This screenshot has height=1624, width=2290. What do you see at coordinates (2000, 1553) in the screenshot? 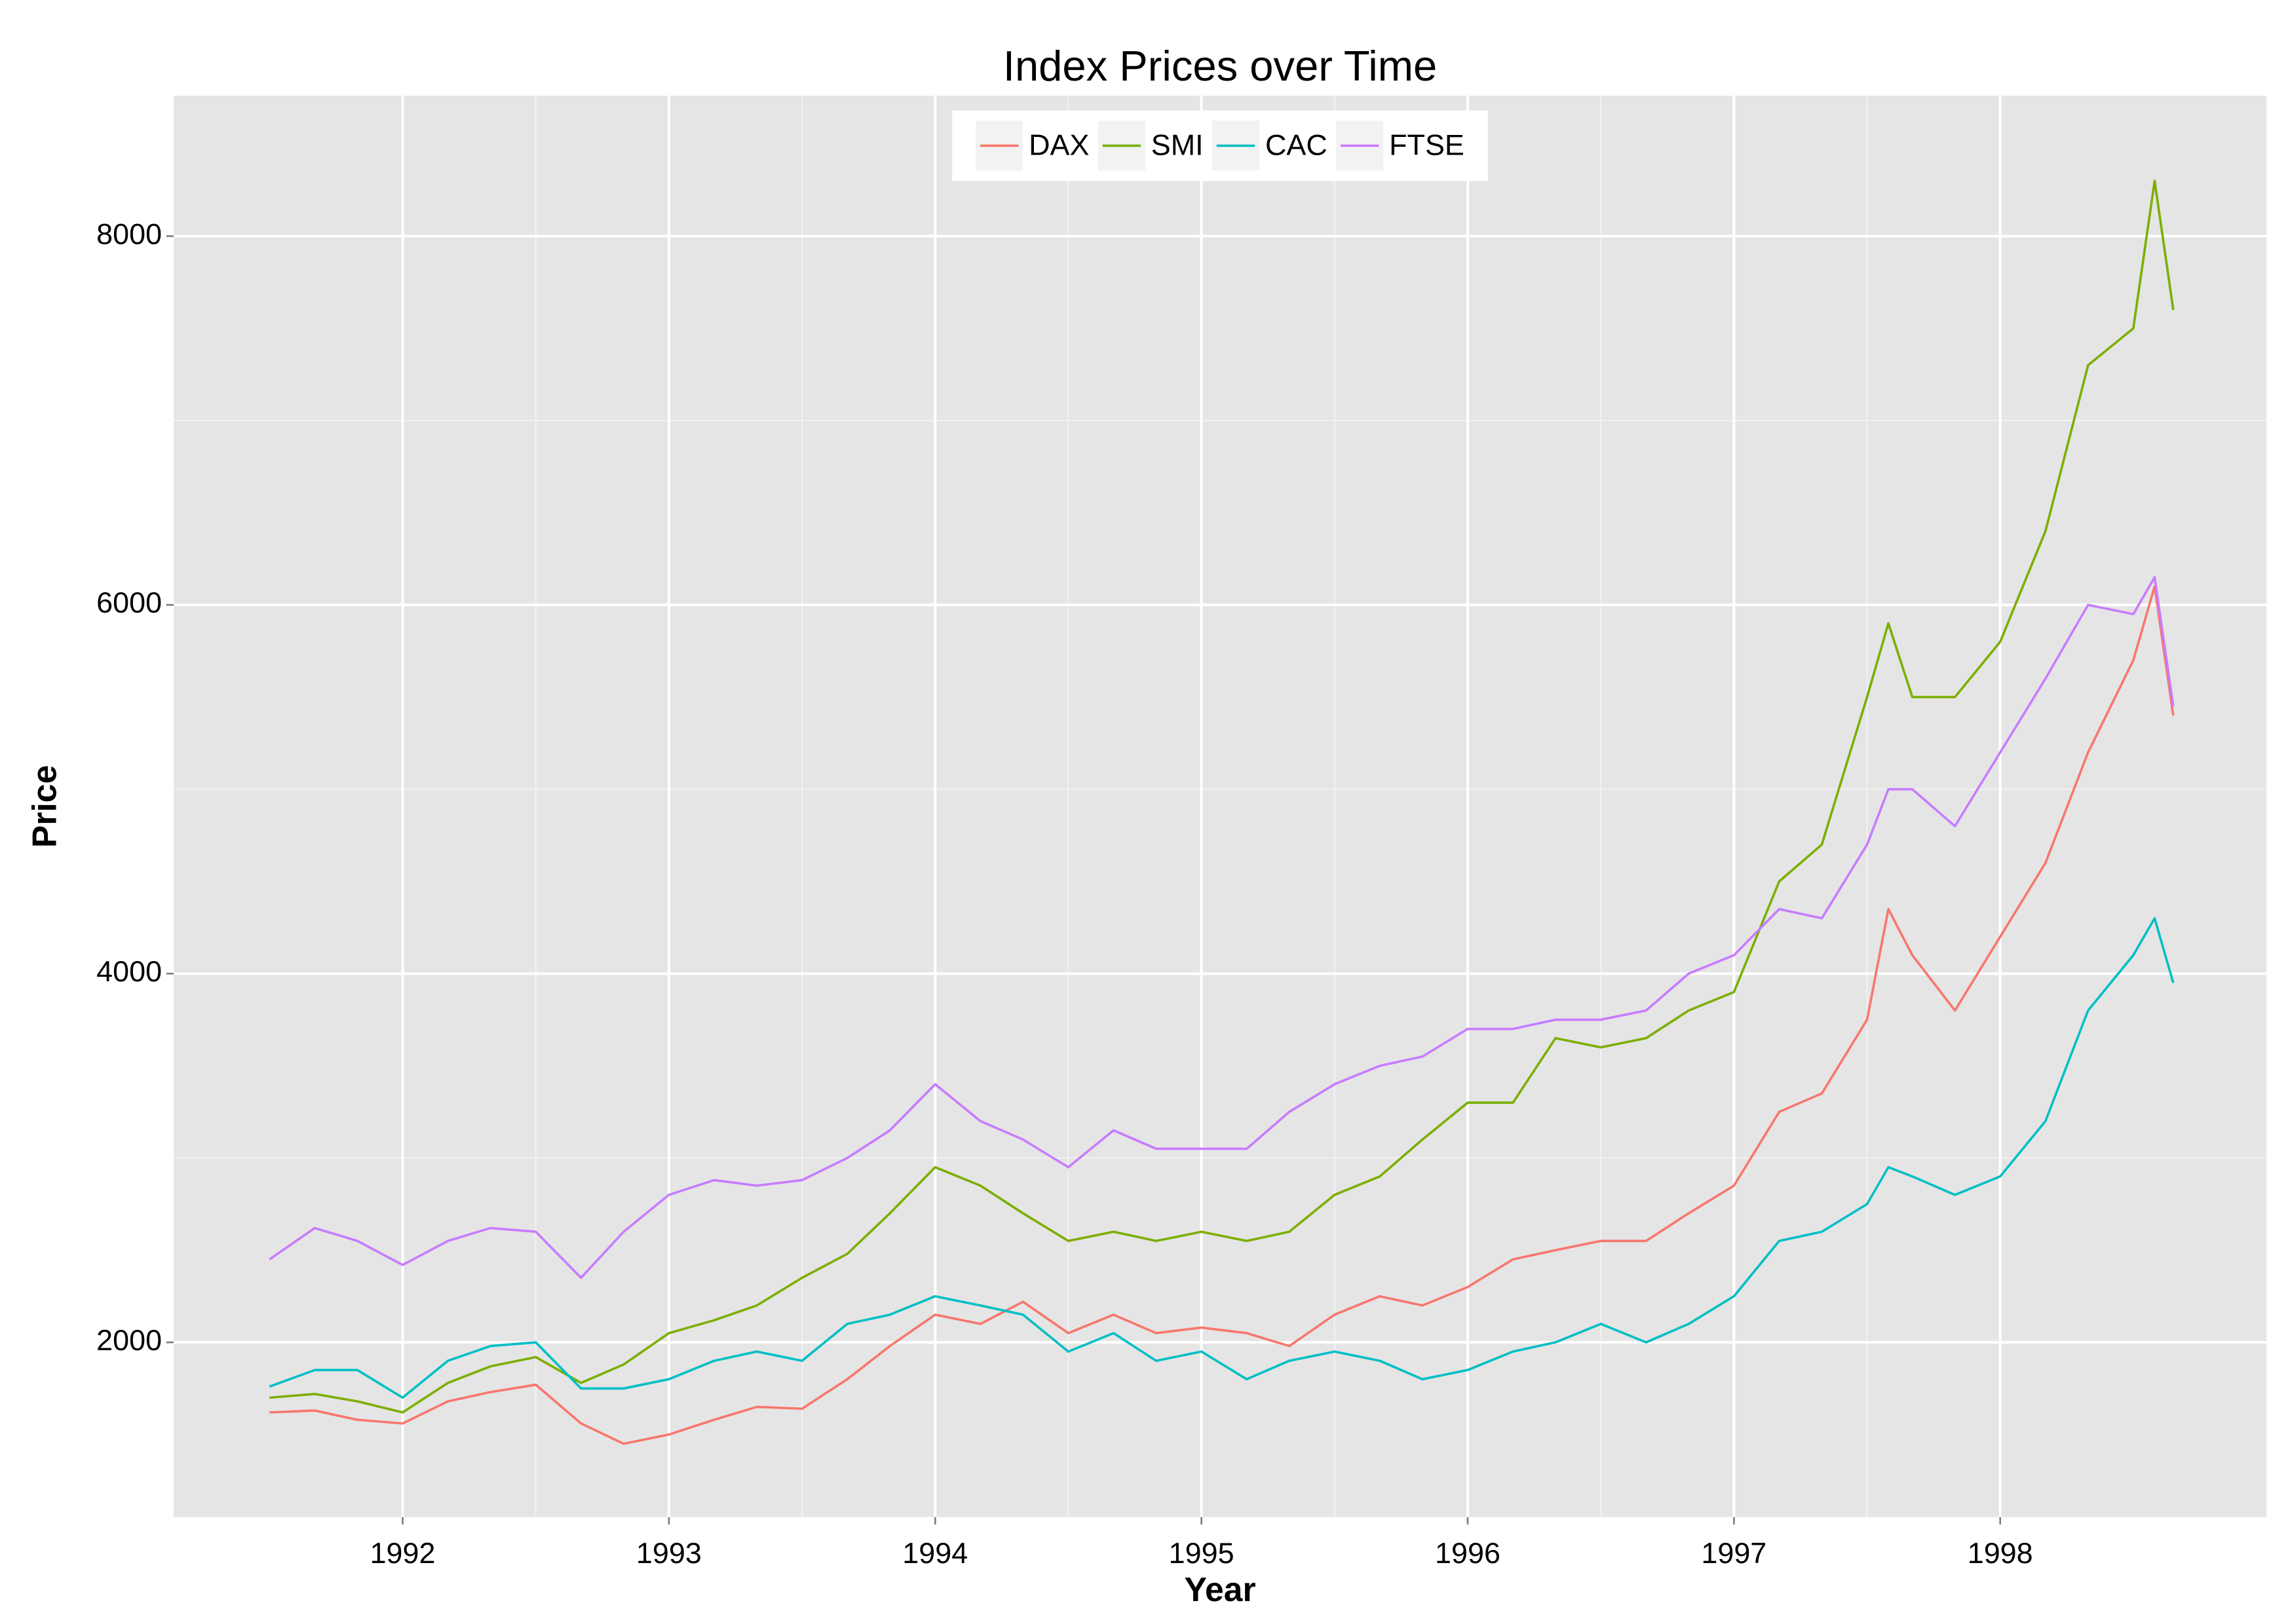
I see `x-tick-label: 1998` at bounding box center [2000, 1553].